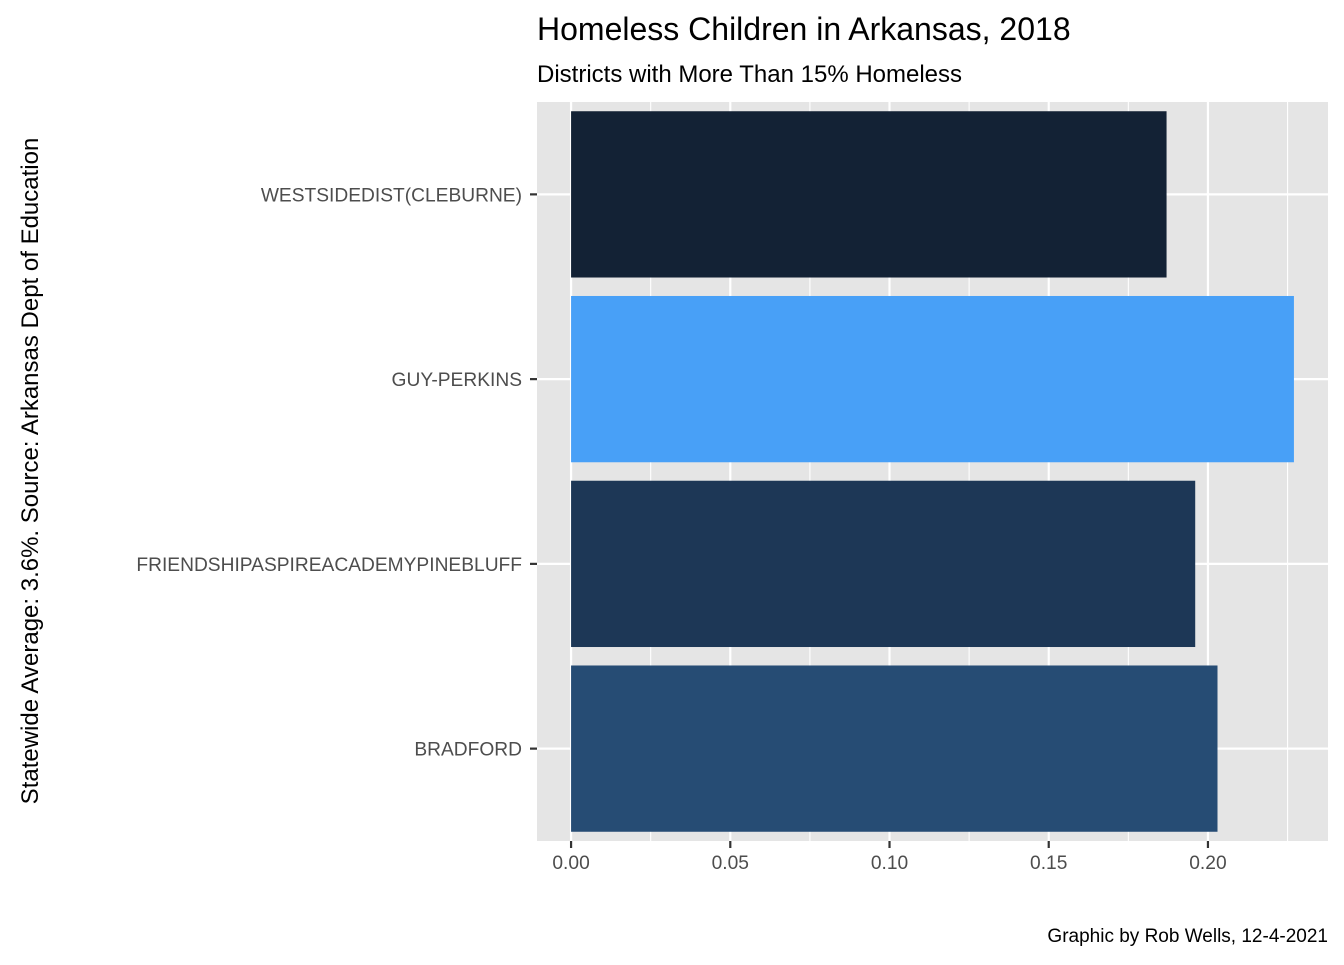 This screenshot has height=965, width=1344. I want to click on x-tick-label: 0.15, so click(1048, 863).